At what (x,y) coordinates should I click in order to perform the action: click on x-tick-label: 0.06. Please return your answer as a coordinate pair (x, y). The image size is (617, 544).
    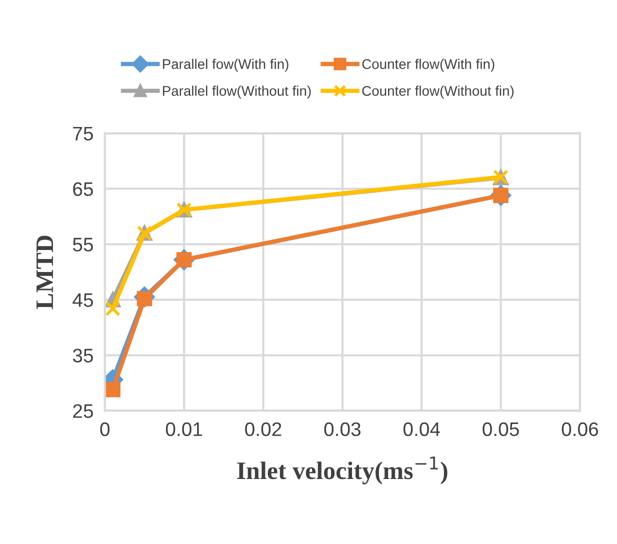
    Looking at the image, I should click on (580, 429).